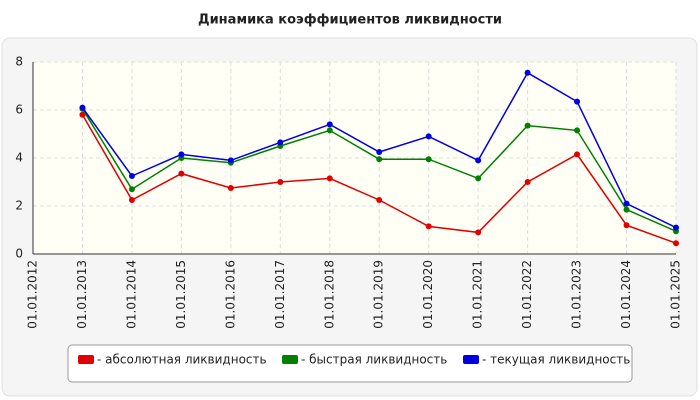 The width and height of the screenshot is (700, 400). I want to click on x-tick-label: 01.01.2022, so click(527, 294).